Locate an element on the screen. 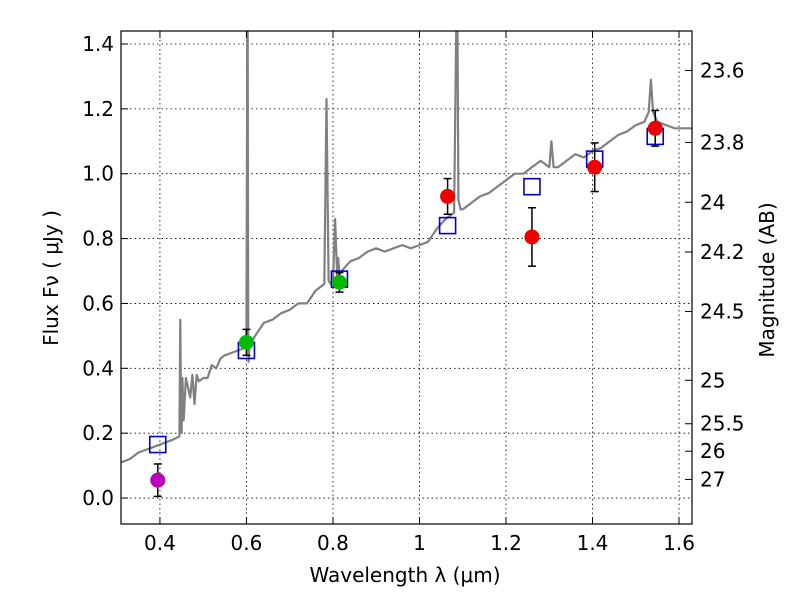  right-tick-label: 25.5 is located at coordinates (722, 424).